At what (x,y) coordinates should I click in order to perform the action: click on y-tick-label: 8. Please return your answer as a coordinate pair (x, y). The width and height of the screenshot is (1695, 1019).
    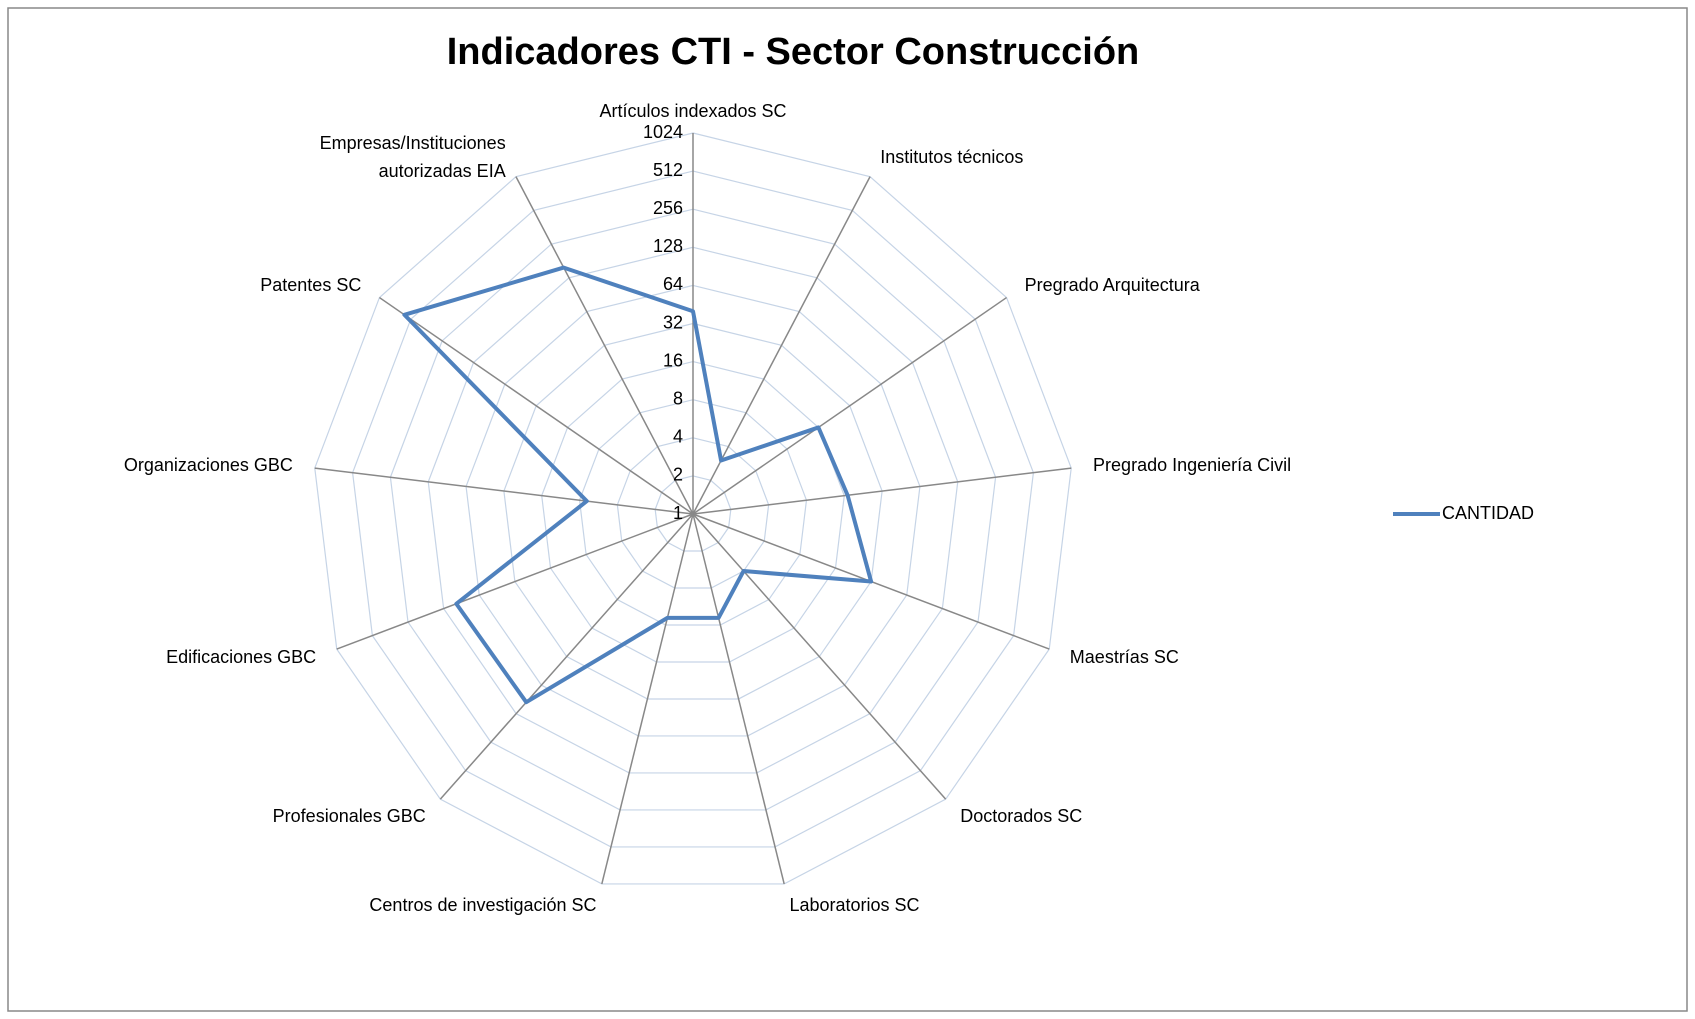
    Looking at the image, I should click on (678, 398).